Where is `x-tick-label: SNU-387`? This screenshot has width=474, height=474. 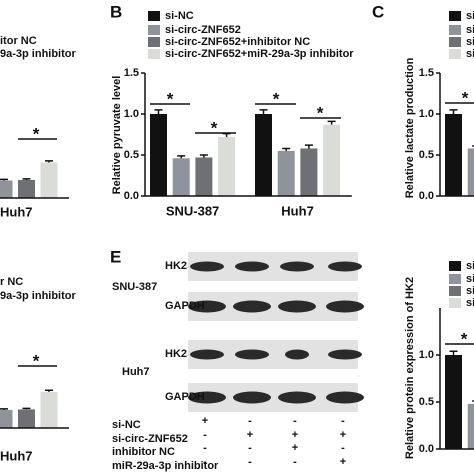
x-tick-label: SNU-387 is located at coordinates (192, 210).